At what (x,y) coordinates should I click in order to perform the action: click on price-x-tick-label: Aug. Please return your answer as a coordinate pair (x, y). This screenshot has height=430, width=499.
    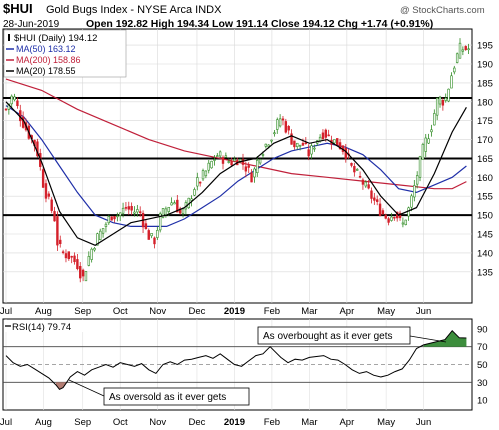
    Looking at the image, I should click on (43, 311).